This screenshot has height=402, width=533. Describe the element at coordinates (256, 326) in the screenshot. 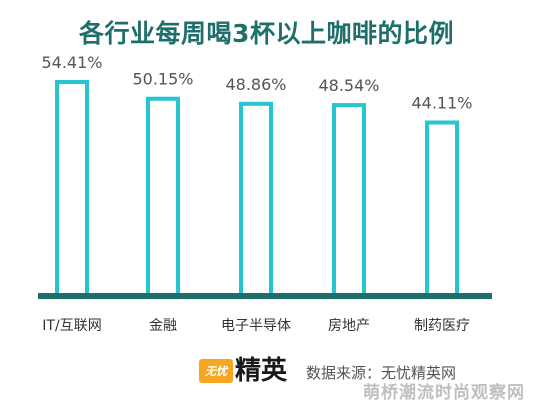

I see `x-tick-label-3: 电子半导体` at that location.